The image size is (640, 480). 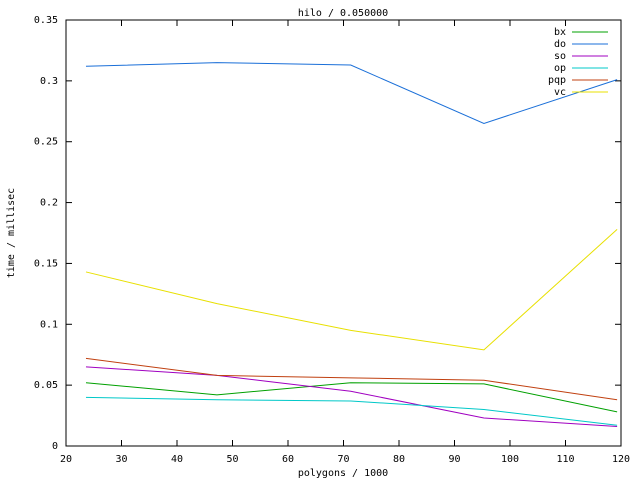 What do you see at coordinates (560, 92) in the screenshot?
I see `legend-label: vc` at bounding box center [560, 92].